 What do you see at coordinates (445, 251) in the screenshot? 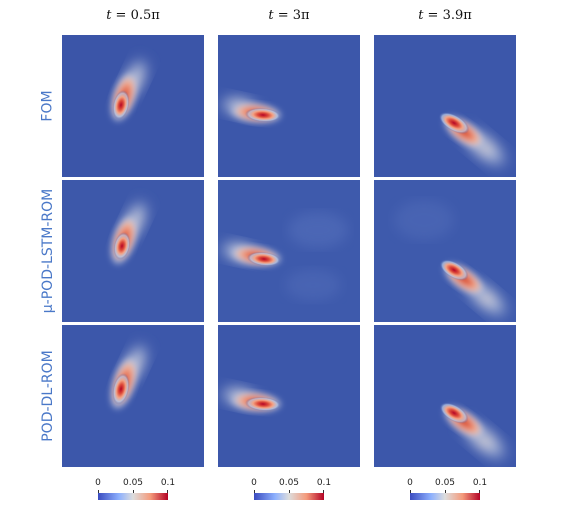
I see `panel-lstm-t3` at bounding box center [445, 251].